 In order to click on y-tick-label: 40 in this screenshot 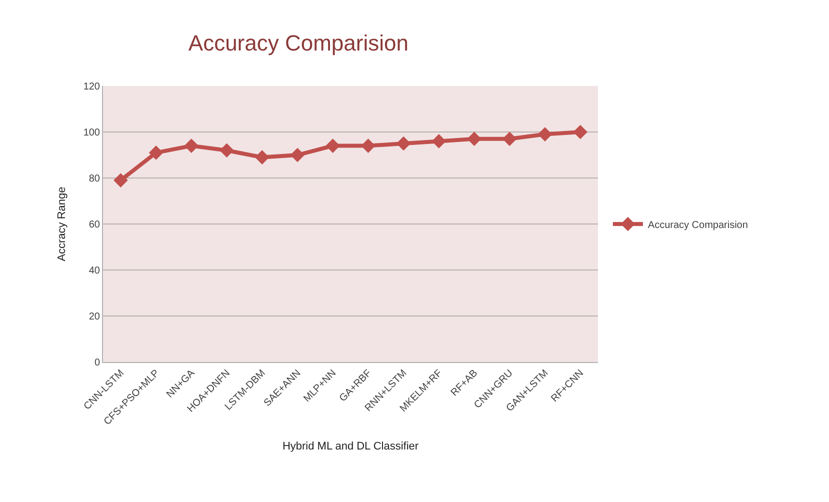, I will do `click(94, 271)`.